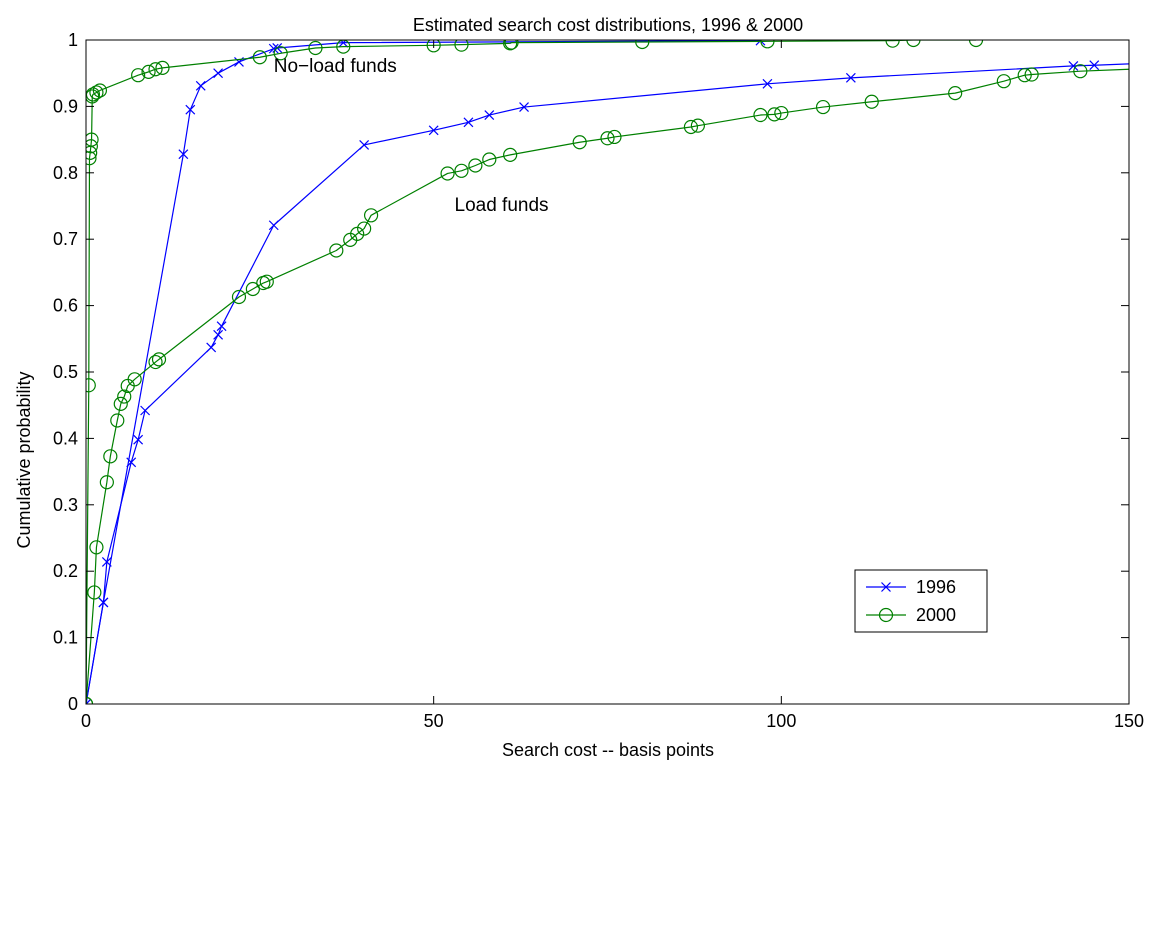 This screenshot has height=934, width=1151. I want to click on y-tick-label: 1, so click(73, 40).